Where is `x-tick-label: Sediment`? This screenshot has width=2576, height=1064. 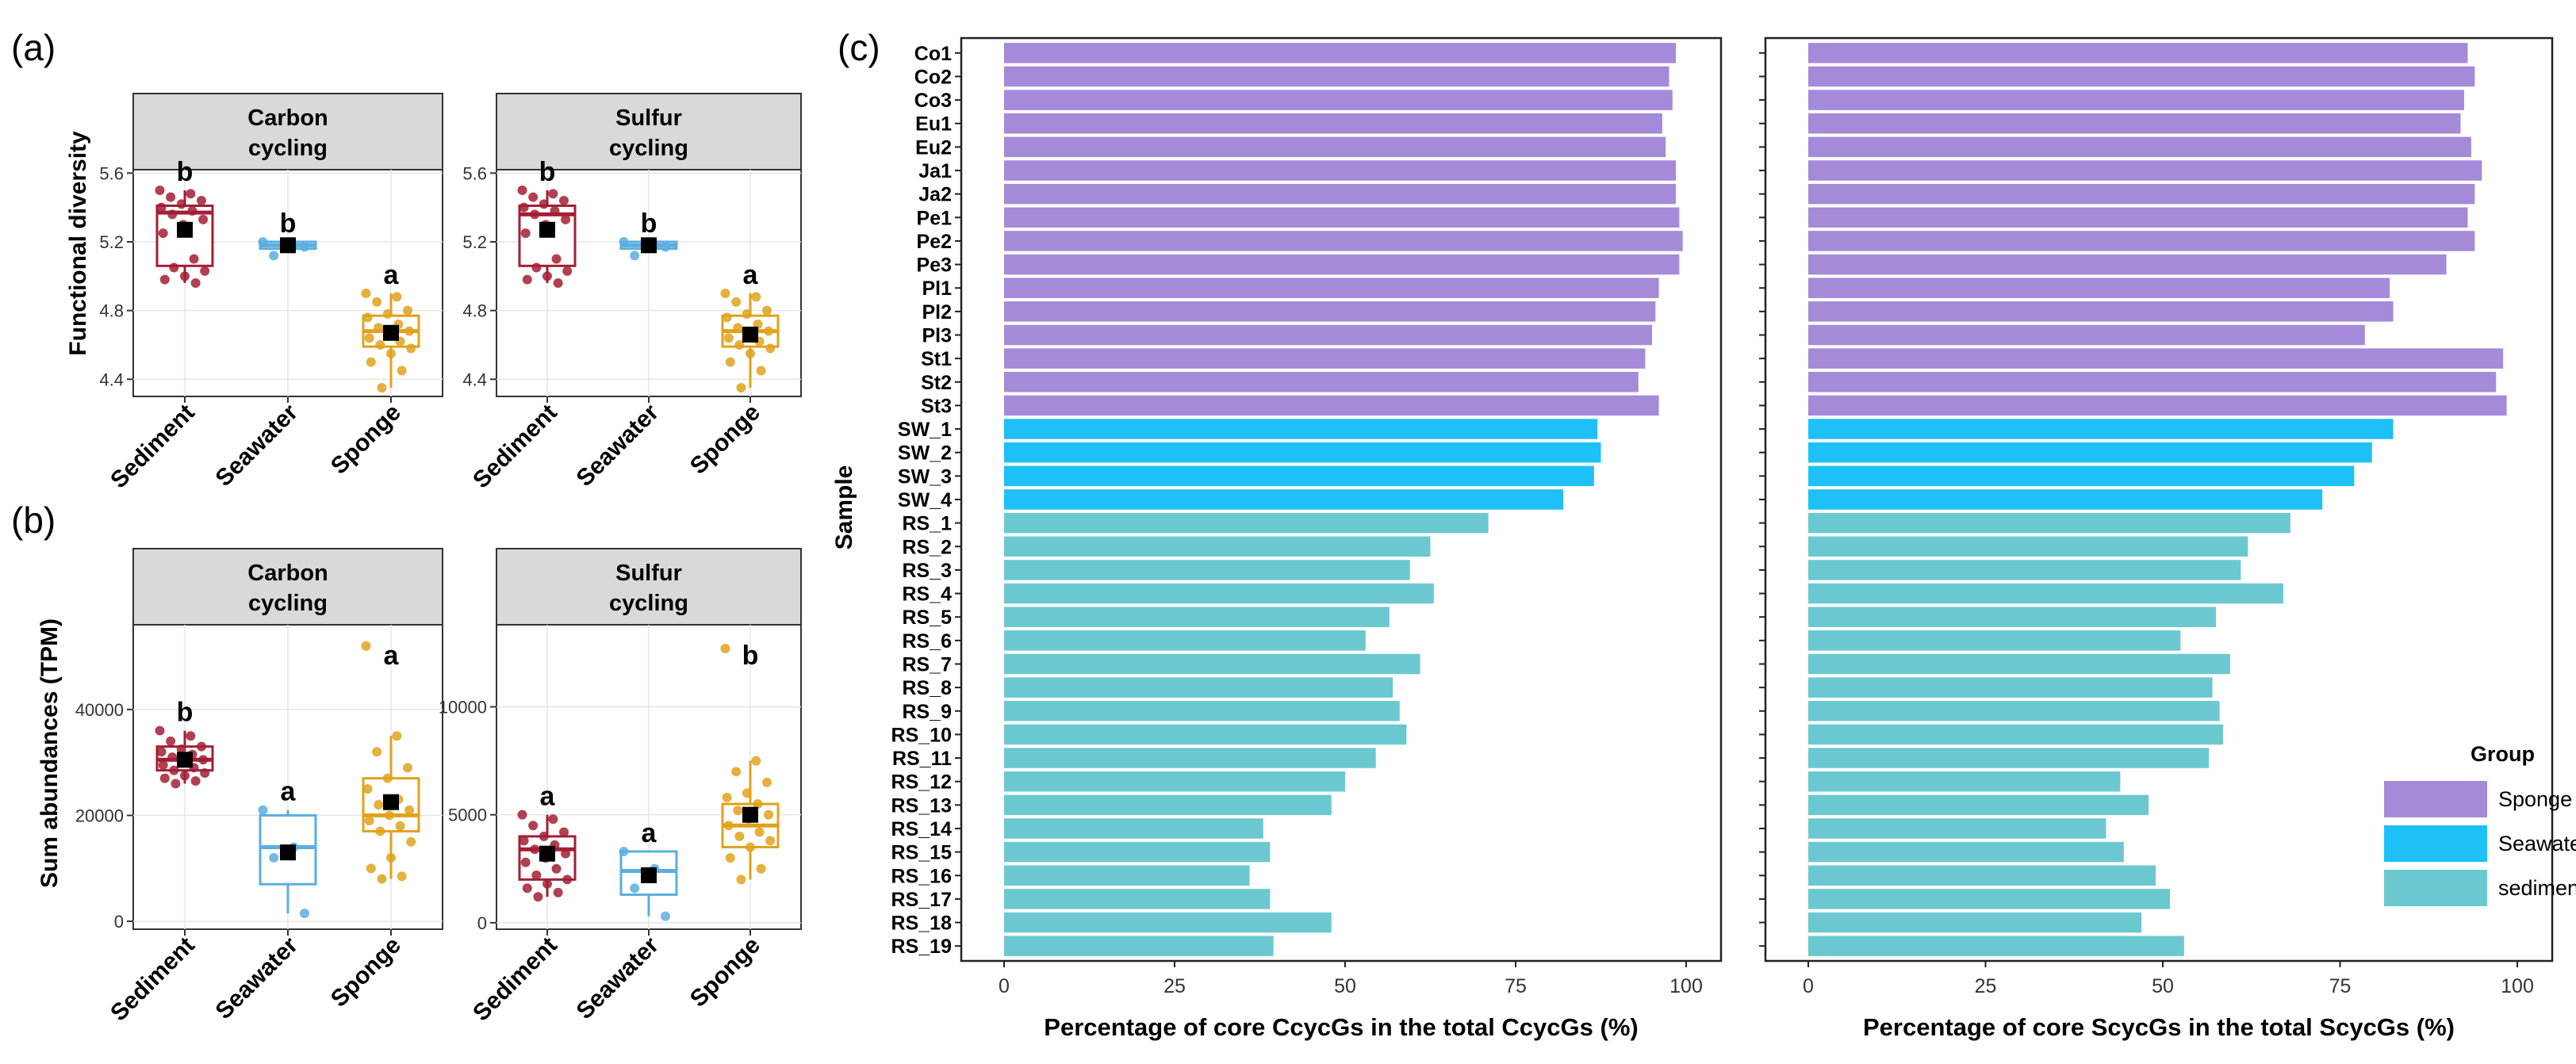
x-tick-label: Sediment is located at coordinates (153, 979).